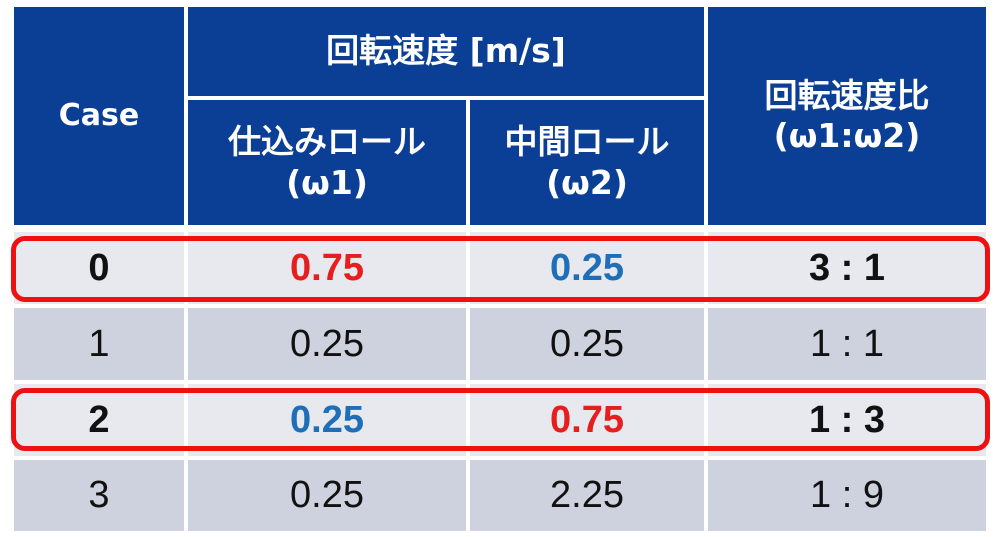 The height and width of the screenshot is (537, 999). I want to click on table-row-0-ratio: 3 : 1, so click(847, 268).